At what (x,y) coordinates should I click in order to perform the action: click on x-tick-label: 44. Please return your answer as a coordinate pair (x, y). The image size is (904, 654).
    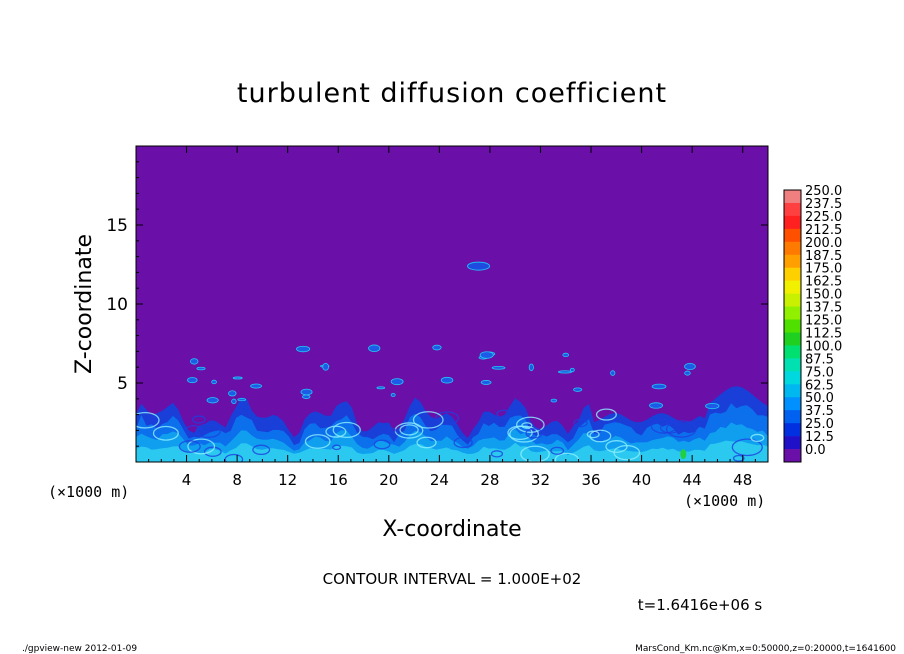
    Looking at the image, I should click on (692, 480).